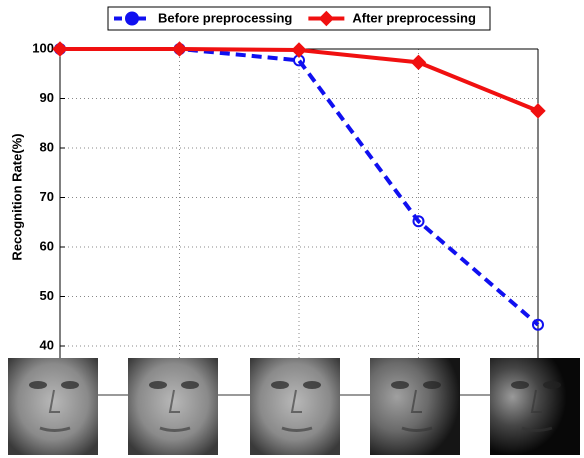  I want to click on y-tick-label: 80, so click(47, 146).